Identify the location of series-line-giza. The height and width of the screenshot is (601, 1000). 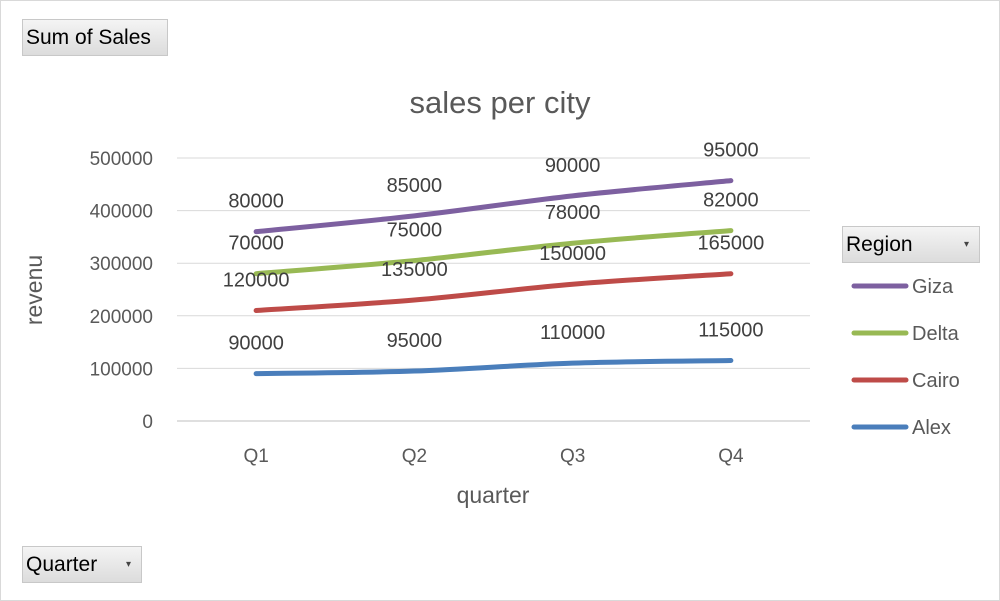
(493, 206).